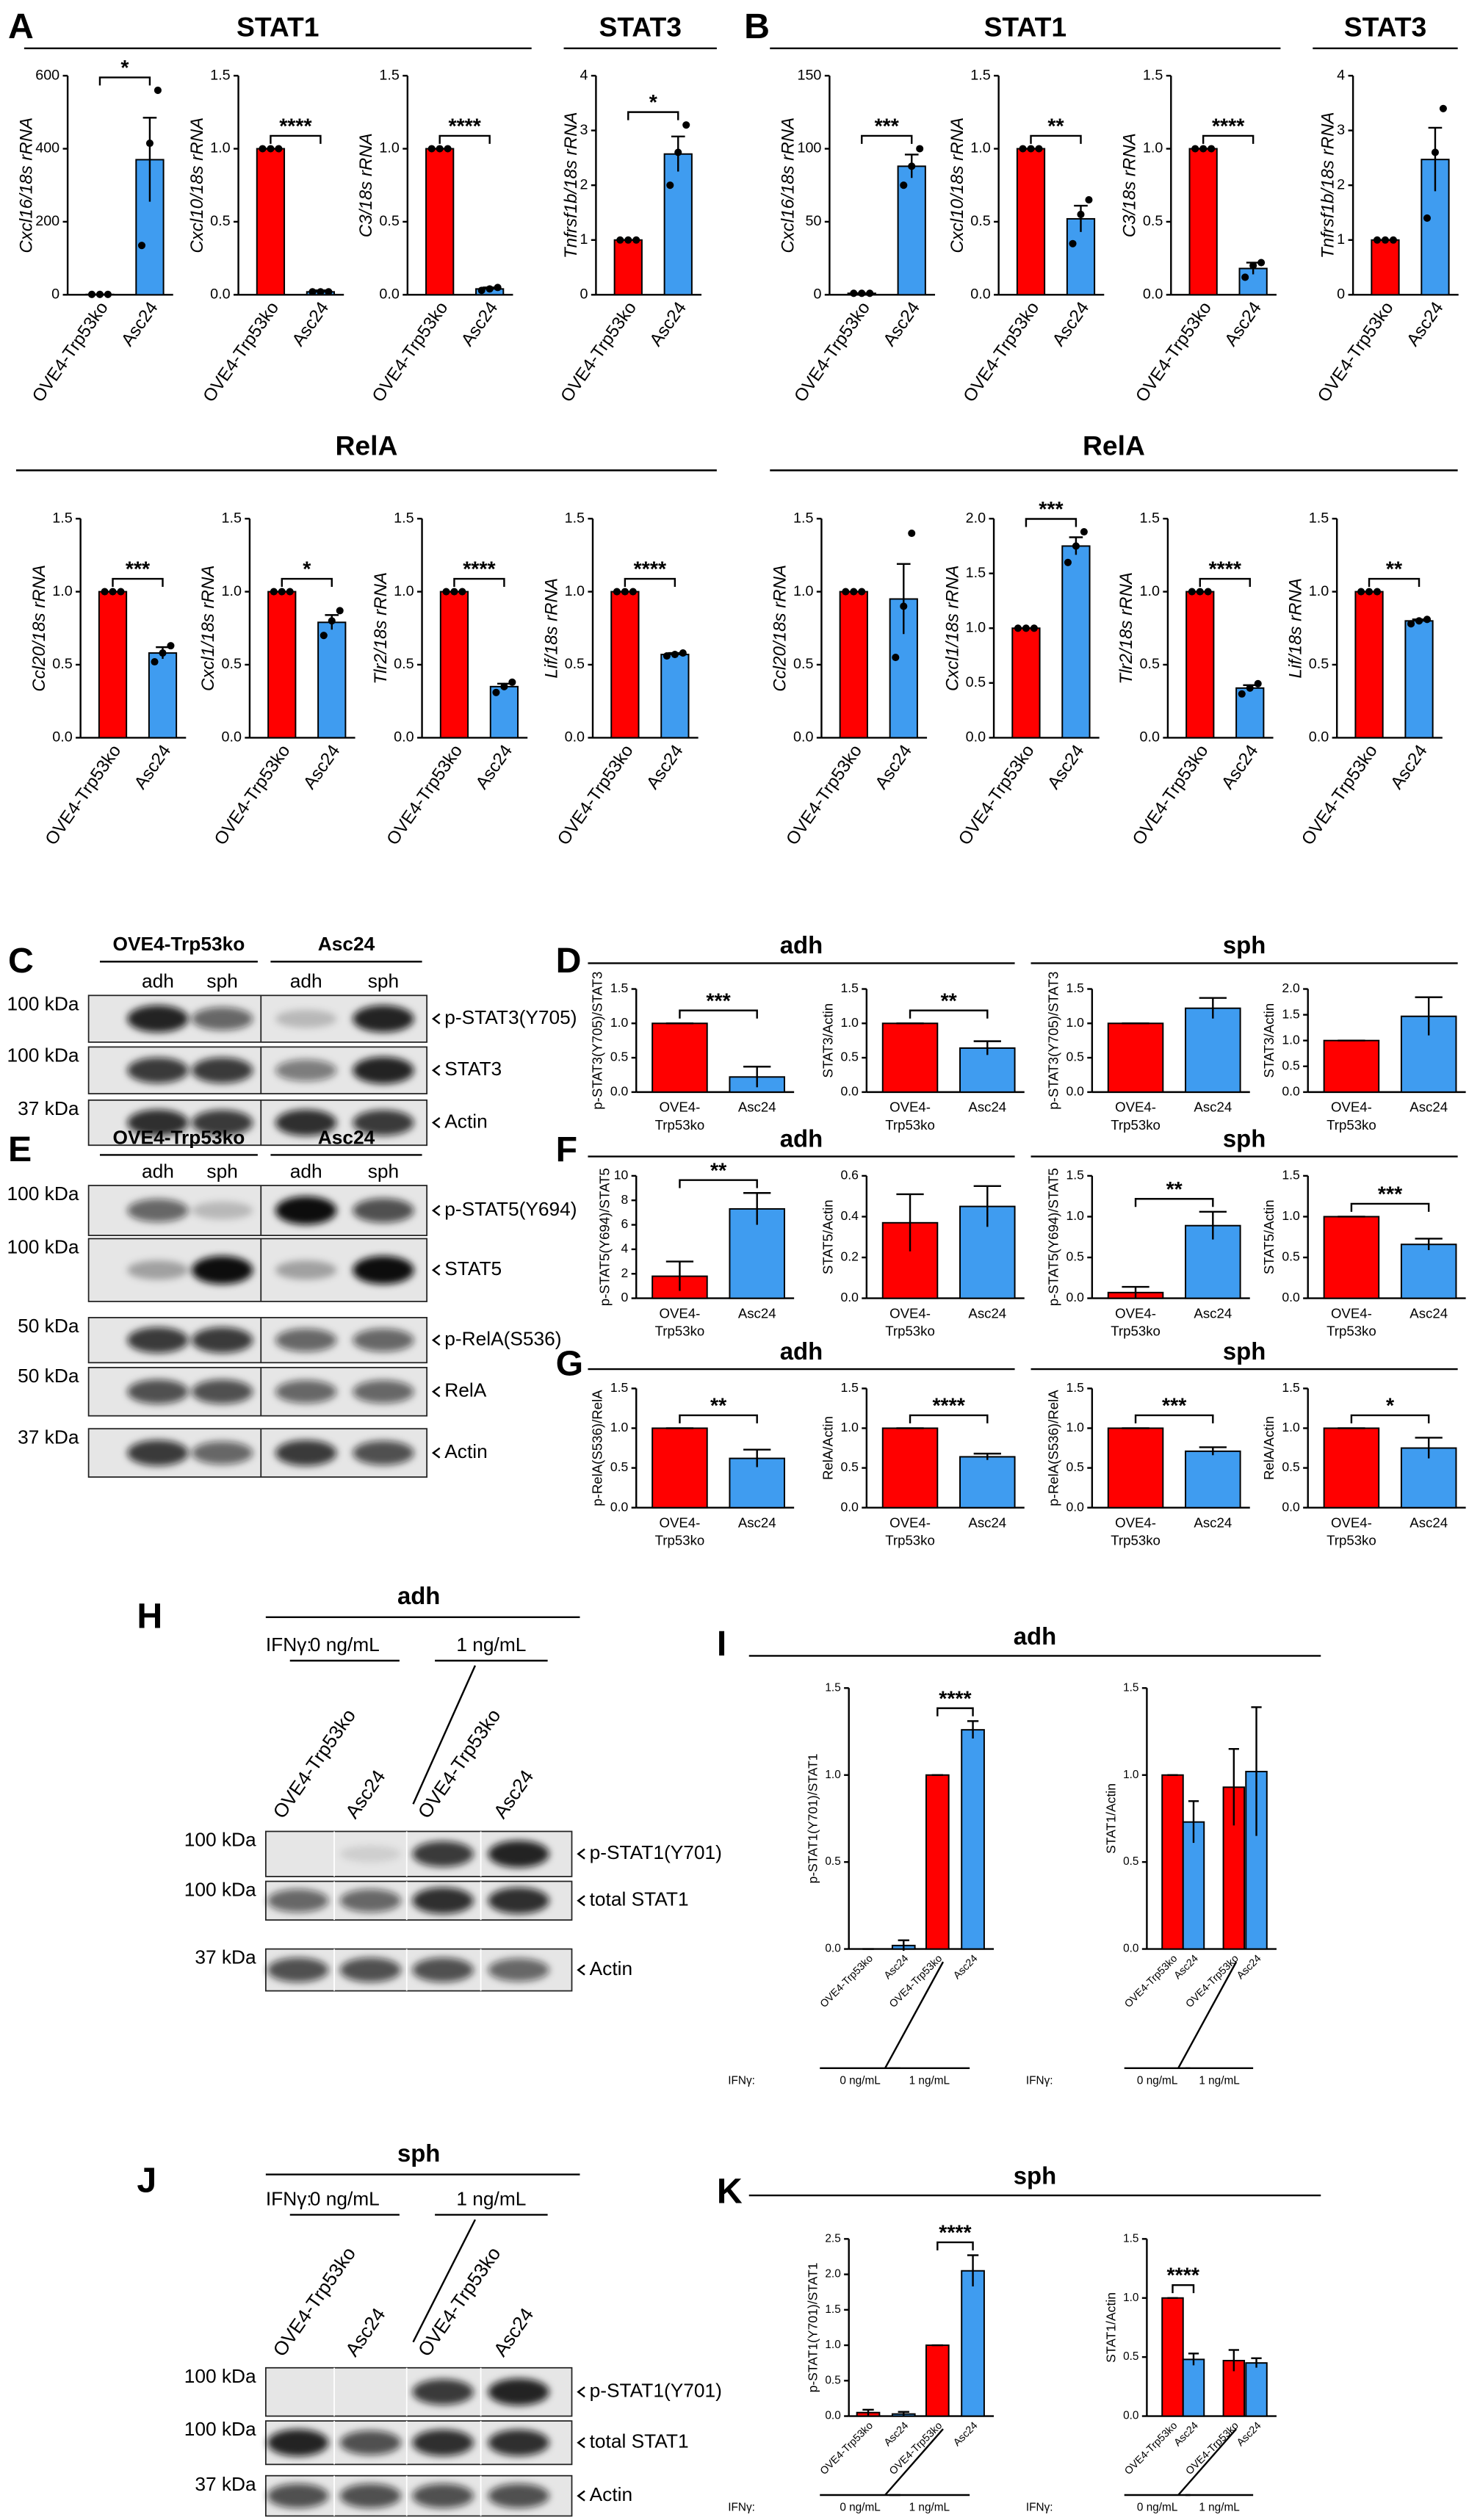 The image size is (1469, 2520). What do you see at coordinates (1126, 628) in the screenshot?
I see `y-axis-label: Tlr2/18s rRNA` at bounding box center [1126, 628].